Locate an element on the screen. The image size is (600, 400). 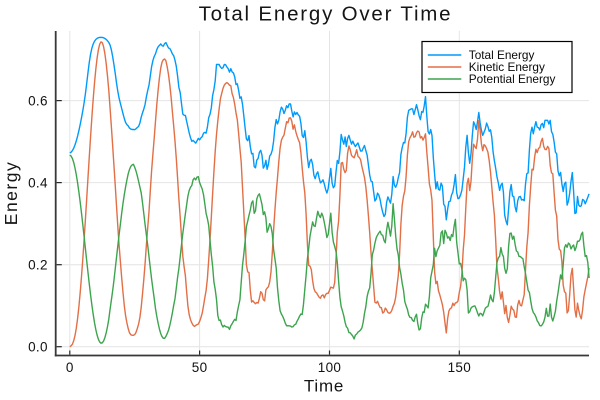
svg-text: 0.6 is located at coordinates (38, 100).